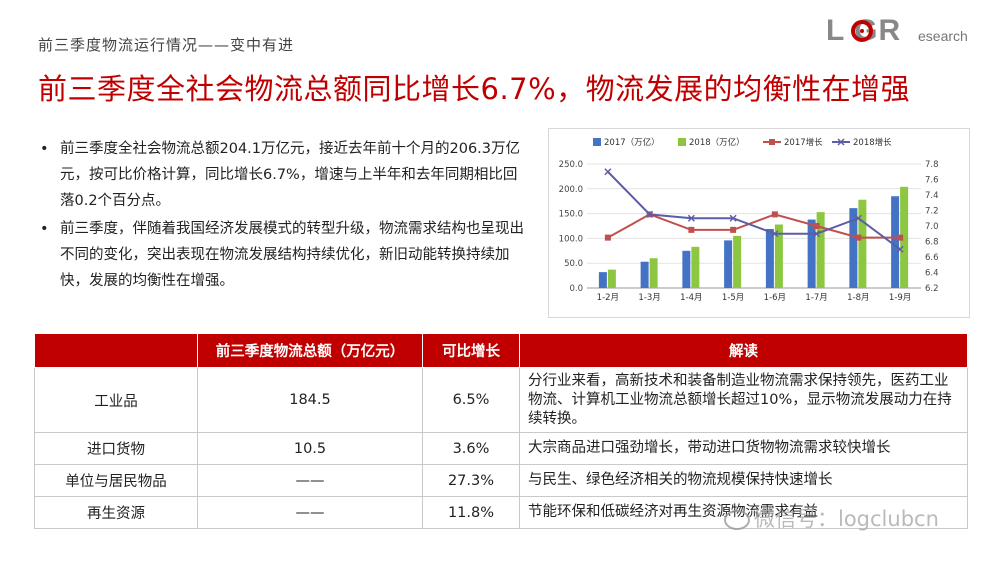 The image size is (1000, 562). I want to click on wechat-watermark: 微信号：logclubcn, so click(831, 518).